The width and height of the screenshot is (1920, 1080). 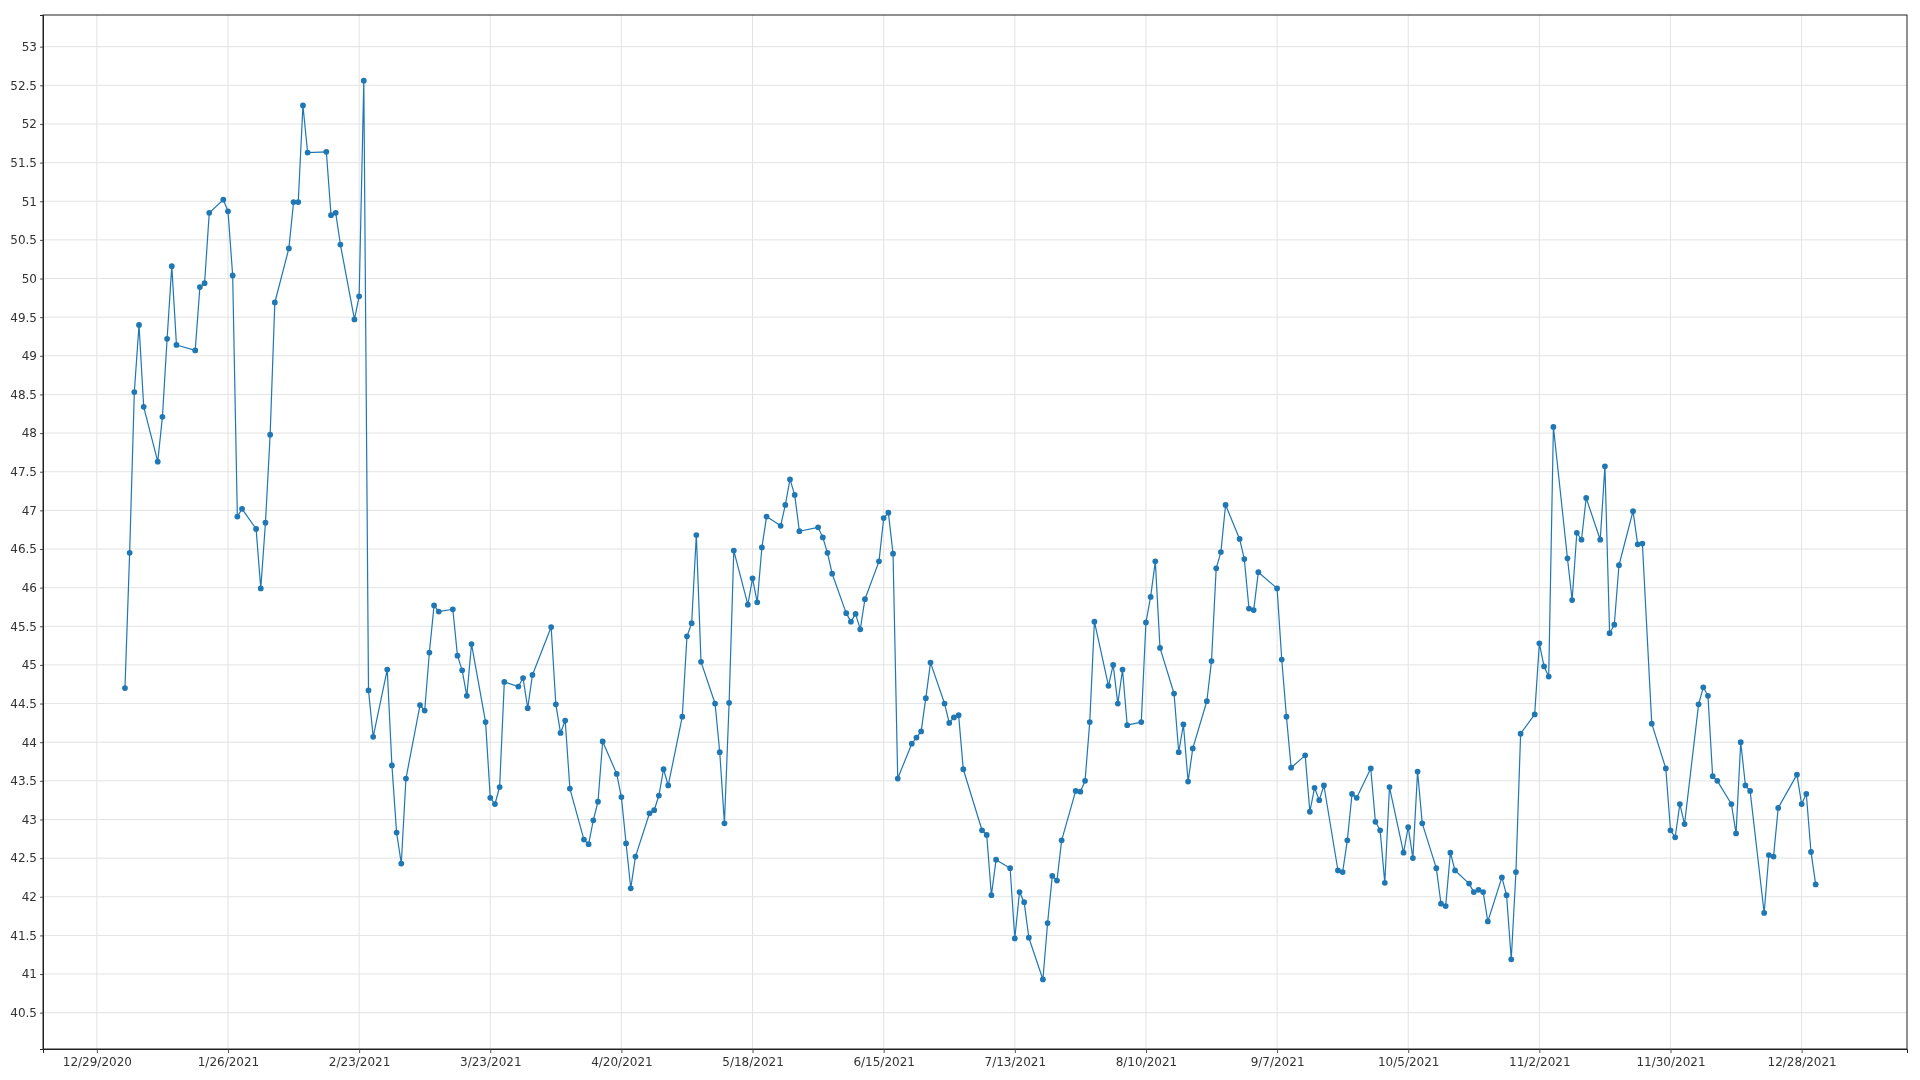 I want to click on x-tick-label: 11/2/2021, so click(x=1540, y=1061).